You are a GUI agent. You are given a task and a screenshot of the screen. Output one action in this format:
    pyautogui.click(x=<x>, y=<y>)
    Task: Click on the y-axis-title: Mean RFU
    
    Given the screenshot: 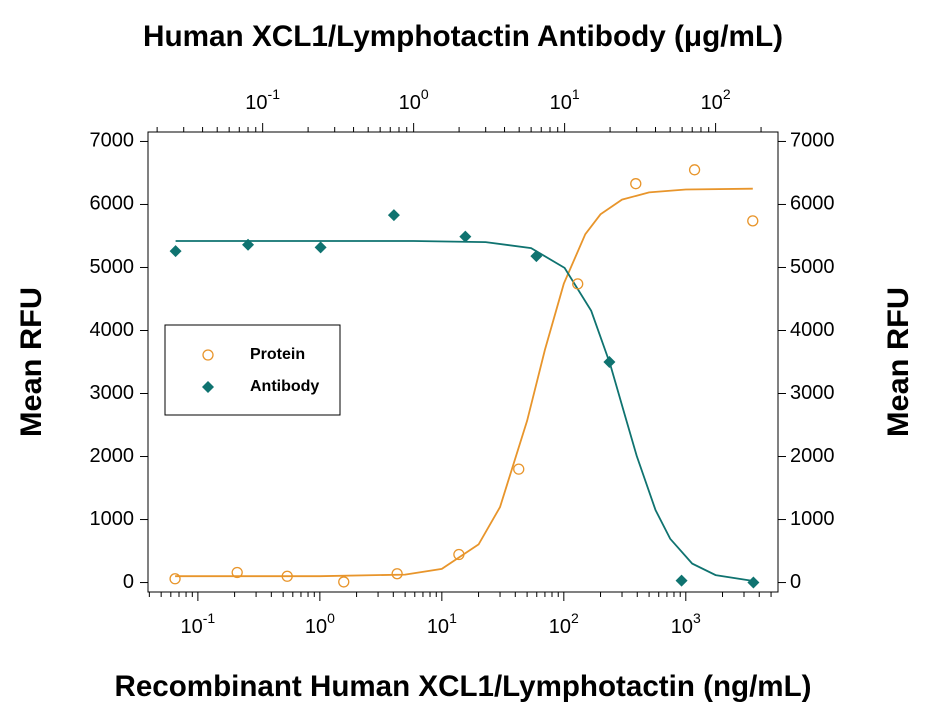 What is the action you would take?
    pyautogui.click(x=31, y=362)
    